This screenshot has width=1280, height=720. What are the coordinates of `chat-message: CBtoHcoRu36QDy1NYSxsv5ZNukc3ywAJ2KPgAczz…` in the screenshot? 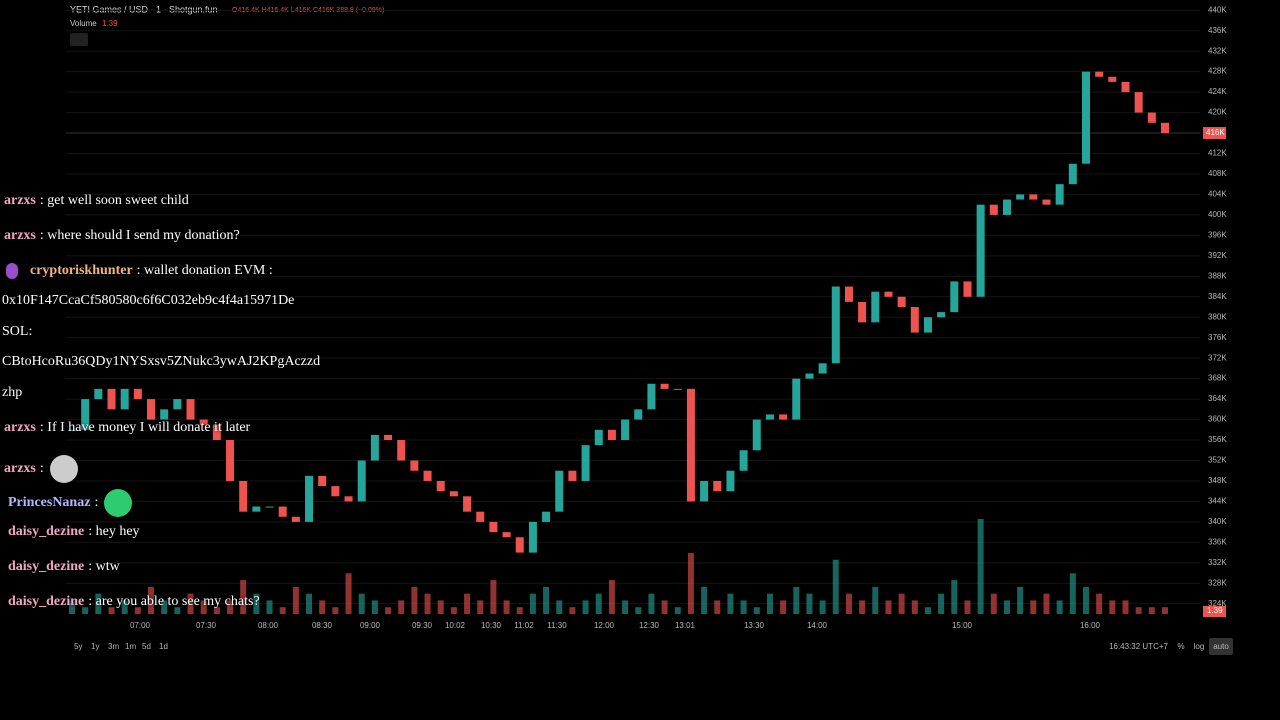 It's located at (161, 362).